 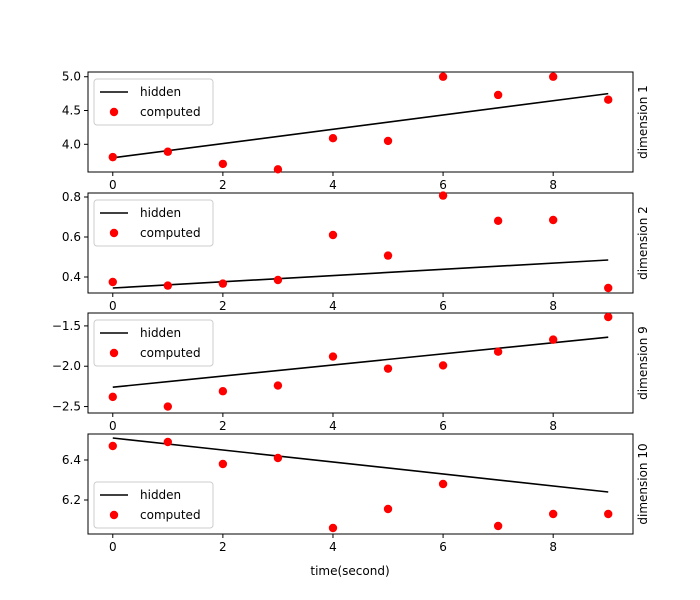 I want to click on y-tick-label: 6.4, so click(x=71, y=460).